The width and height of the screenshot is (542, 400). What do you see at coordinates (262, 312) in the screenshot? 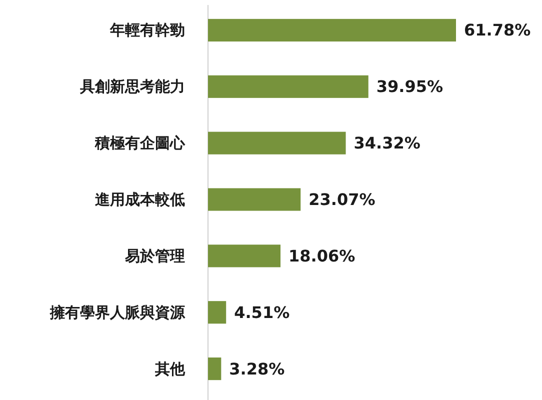
I see `data-label: 4.51%` at bounding box center [262, 312].